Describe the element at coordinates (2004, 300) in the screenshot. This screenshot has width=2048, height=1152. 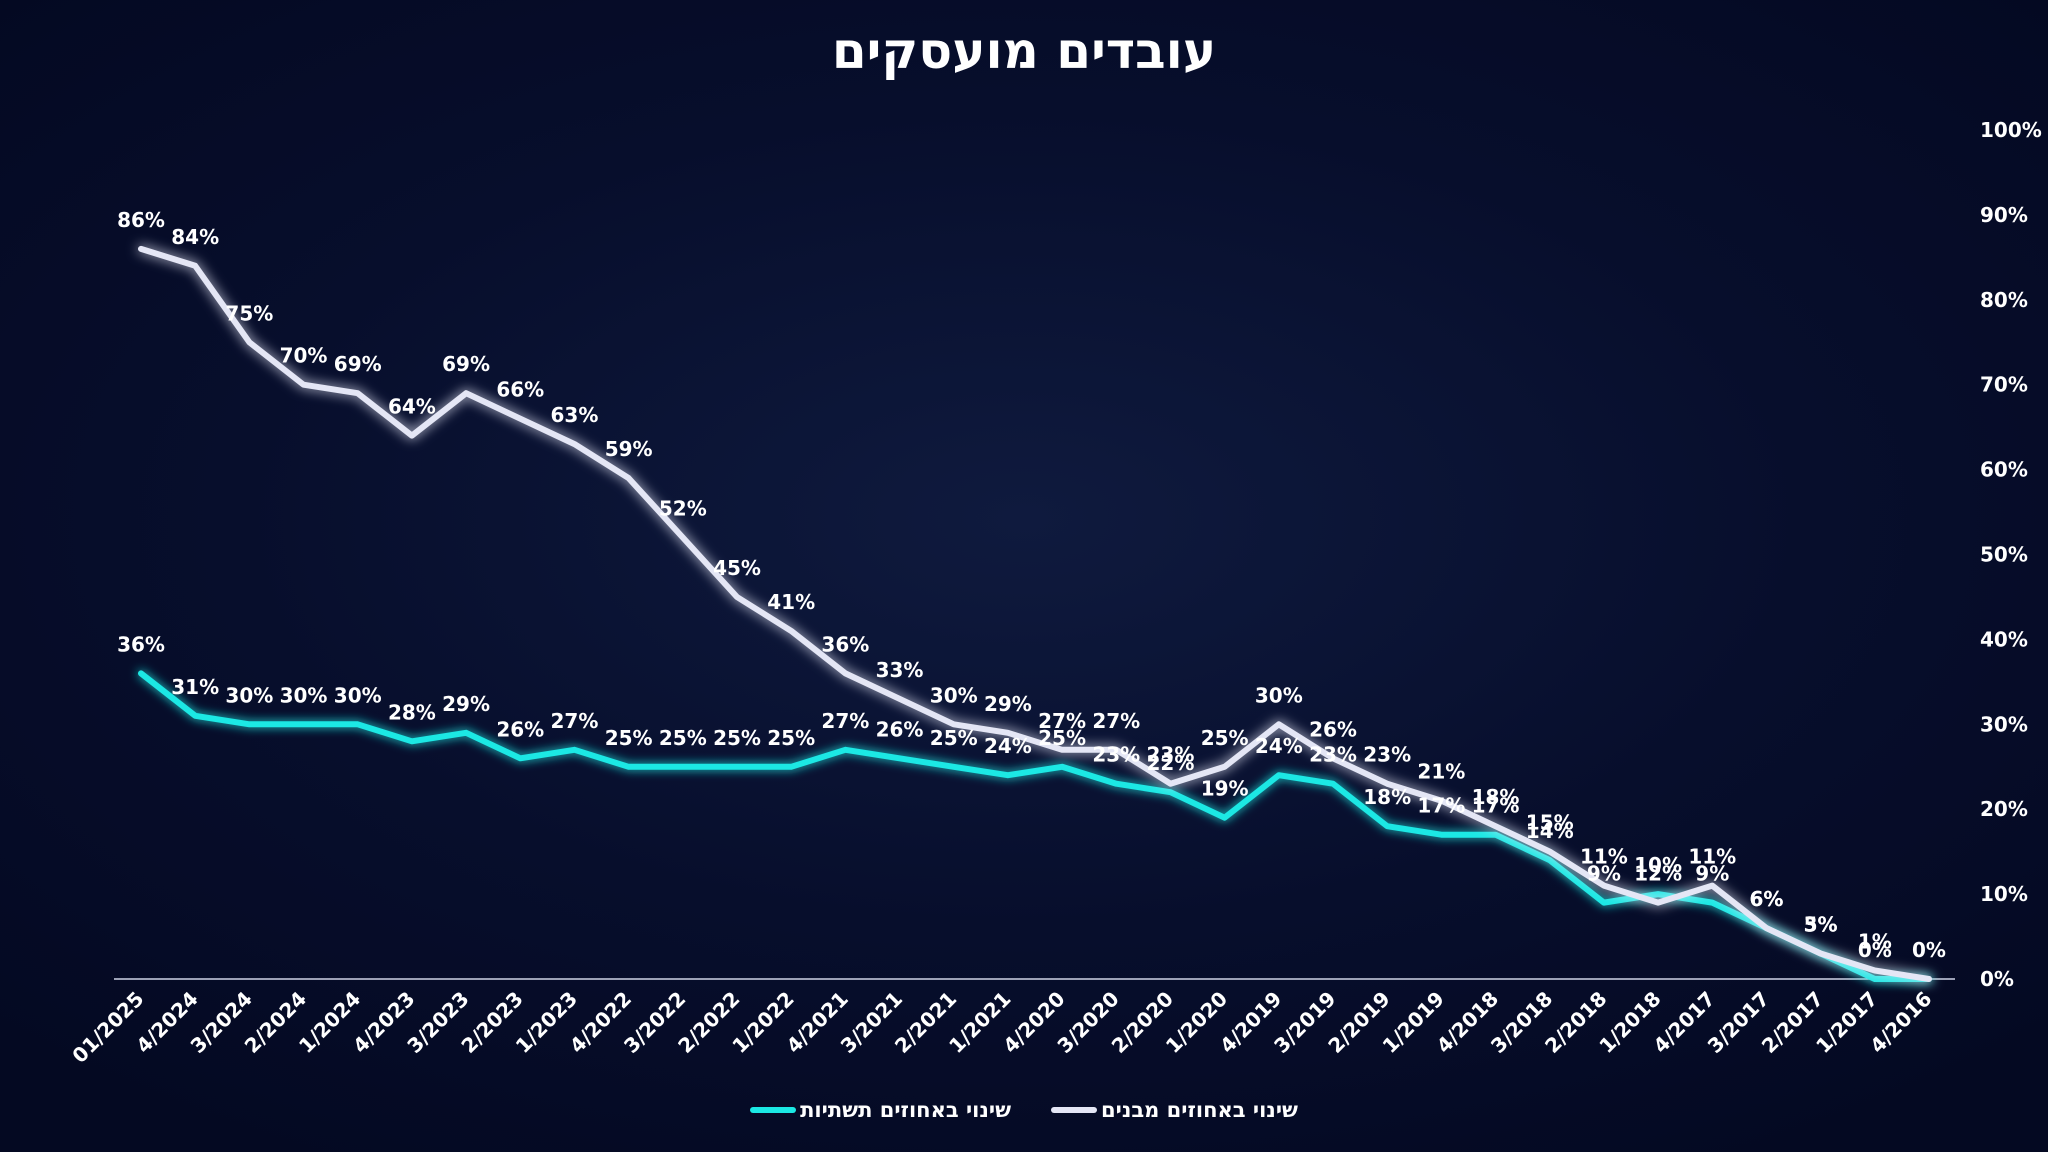
I see `y-tick-label: 80%` at that location.